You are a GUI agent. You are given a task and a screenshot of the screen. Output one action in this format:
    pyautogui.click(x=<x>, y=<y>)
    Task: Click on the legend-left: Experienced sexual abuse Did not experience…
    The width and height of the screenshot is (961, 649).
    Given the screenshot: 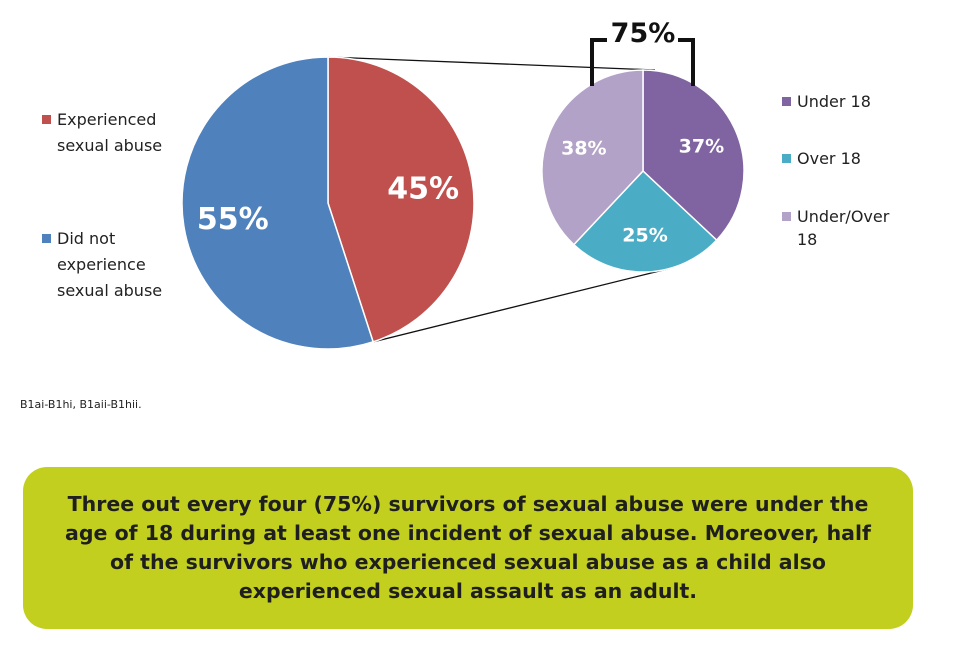 What is the action you would take?
    pyautogui.click(x=102, y=205)
    